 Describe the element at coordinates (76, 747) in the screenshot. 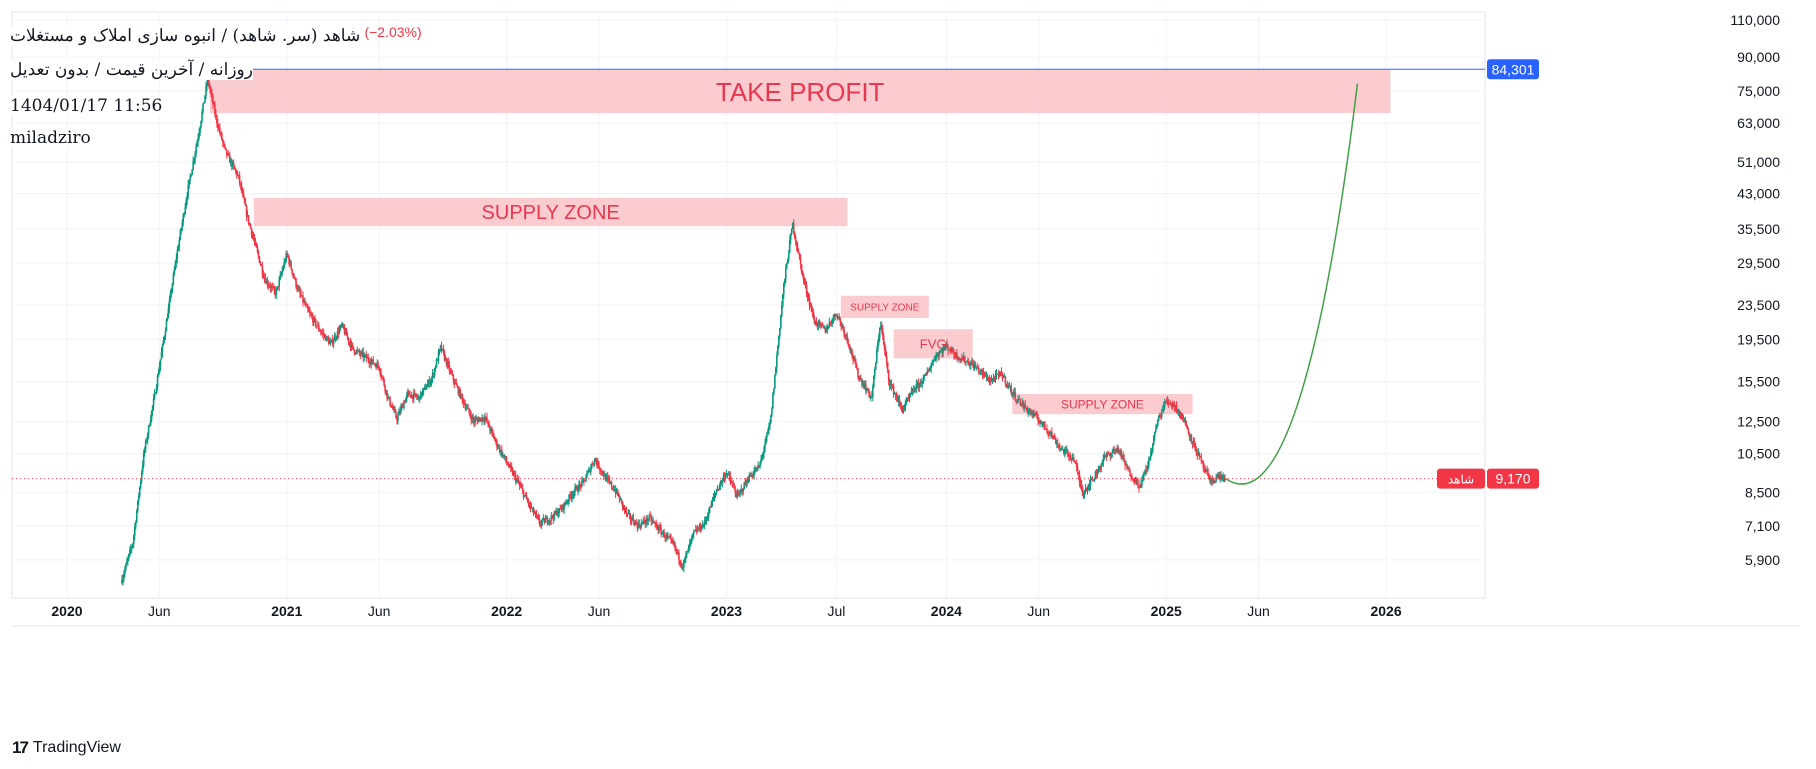

I see `brand-name: TradingView` at that location.